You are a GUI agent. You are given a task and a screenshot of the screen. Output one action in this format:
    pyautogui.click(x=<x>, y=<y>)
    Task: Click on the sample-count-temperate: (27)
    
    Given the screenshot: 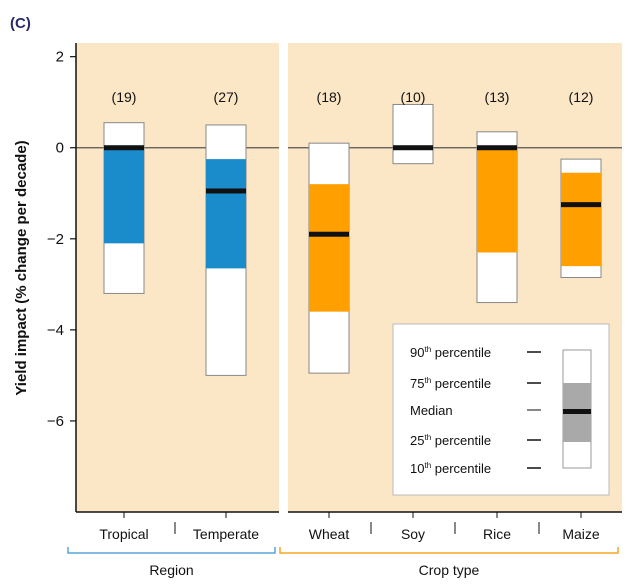 What is the action you would take?
    pyautogui.click(x=226, y=97)
    